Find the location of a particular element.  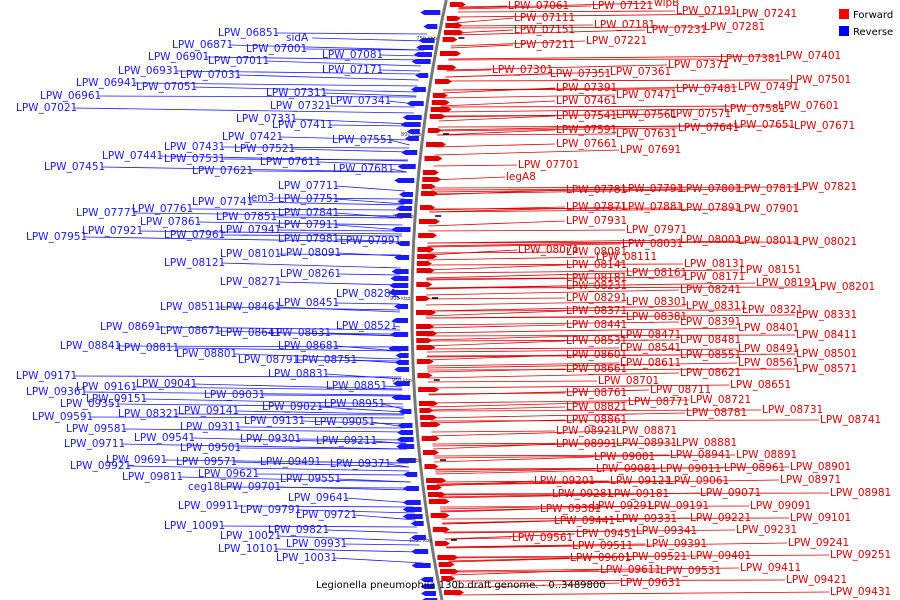

forward-gene-label: LPW_07231 is located at coordinates (676, 30).